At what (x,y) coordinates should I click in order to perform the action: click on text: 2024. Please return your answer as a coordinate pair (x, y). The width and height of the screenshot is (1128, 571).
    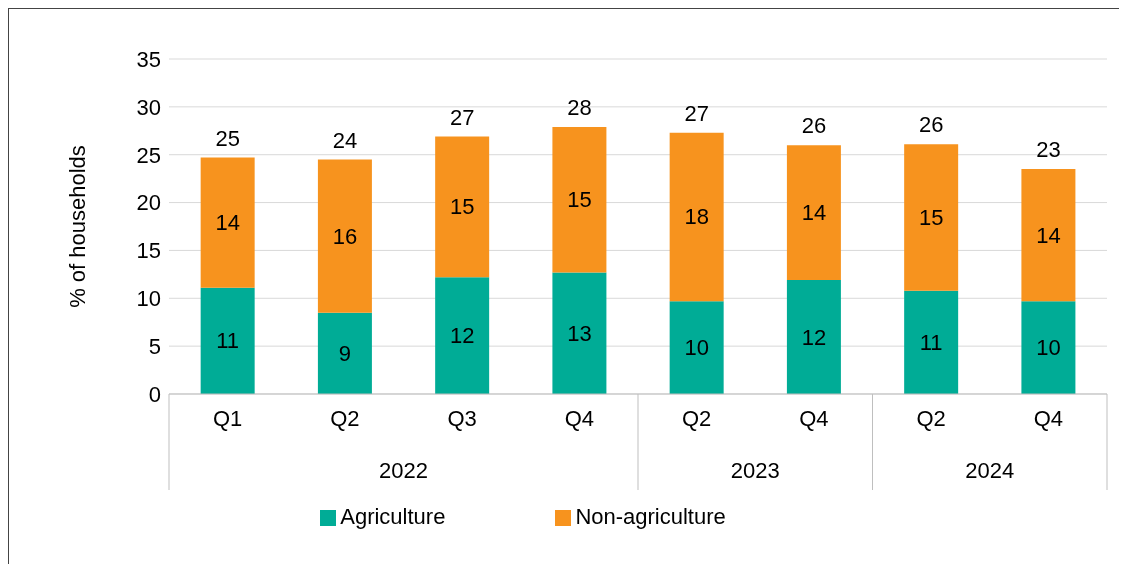
    Looking at the image, I should click on (990, 470).